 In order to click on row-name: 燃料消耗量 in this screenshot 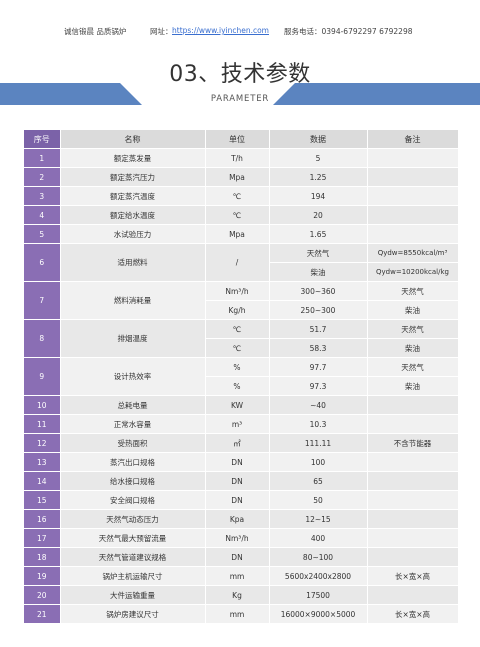, I will do `click(133, 300)`.